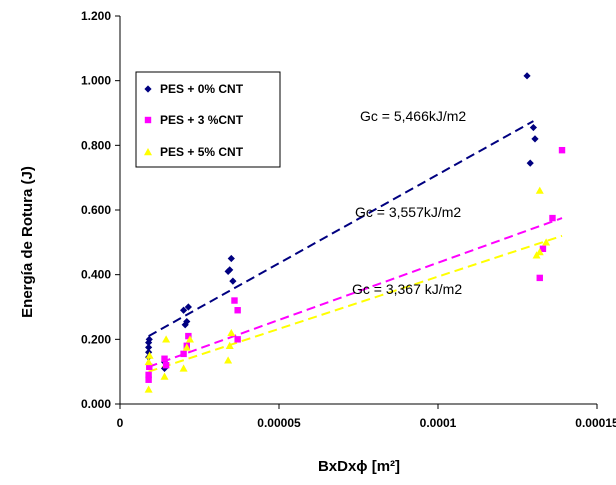 This screenshot has width=616, height=485. Describe the element at coordinates (96, 145) in the screenshot. I see `y-tick-label: 0.800` at that location.